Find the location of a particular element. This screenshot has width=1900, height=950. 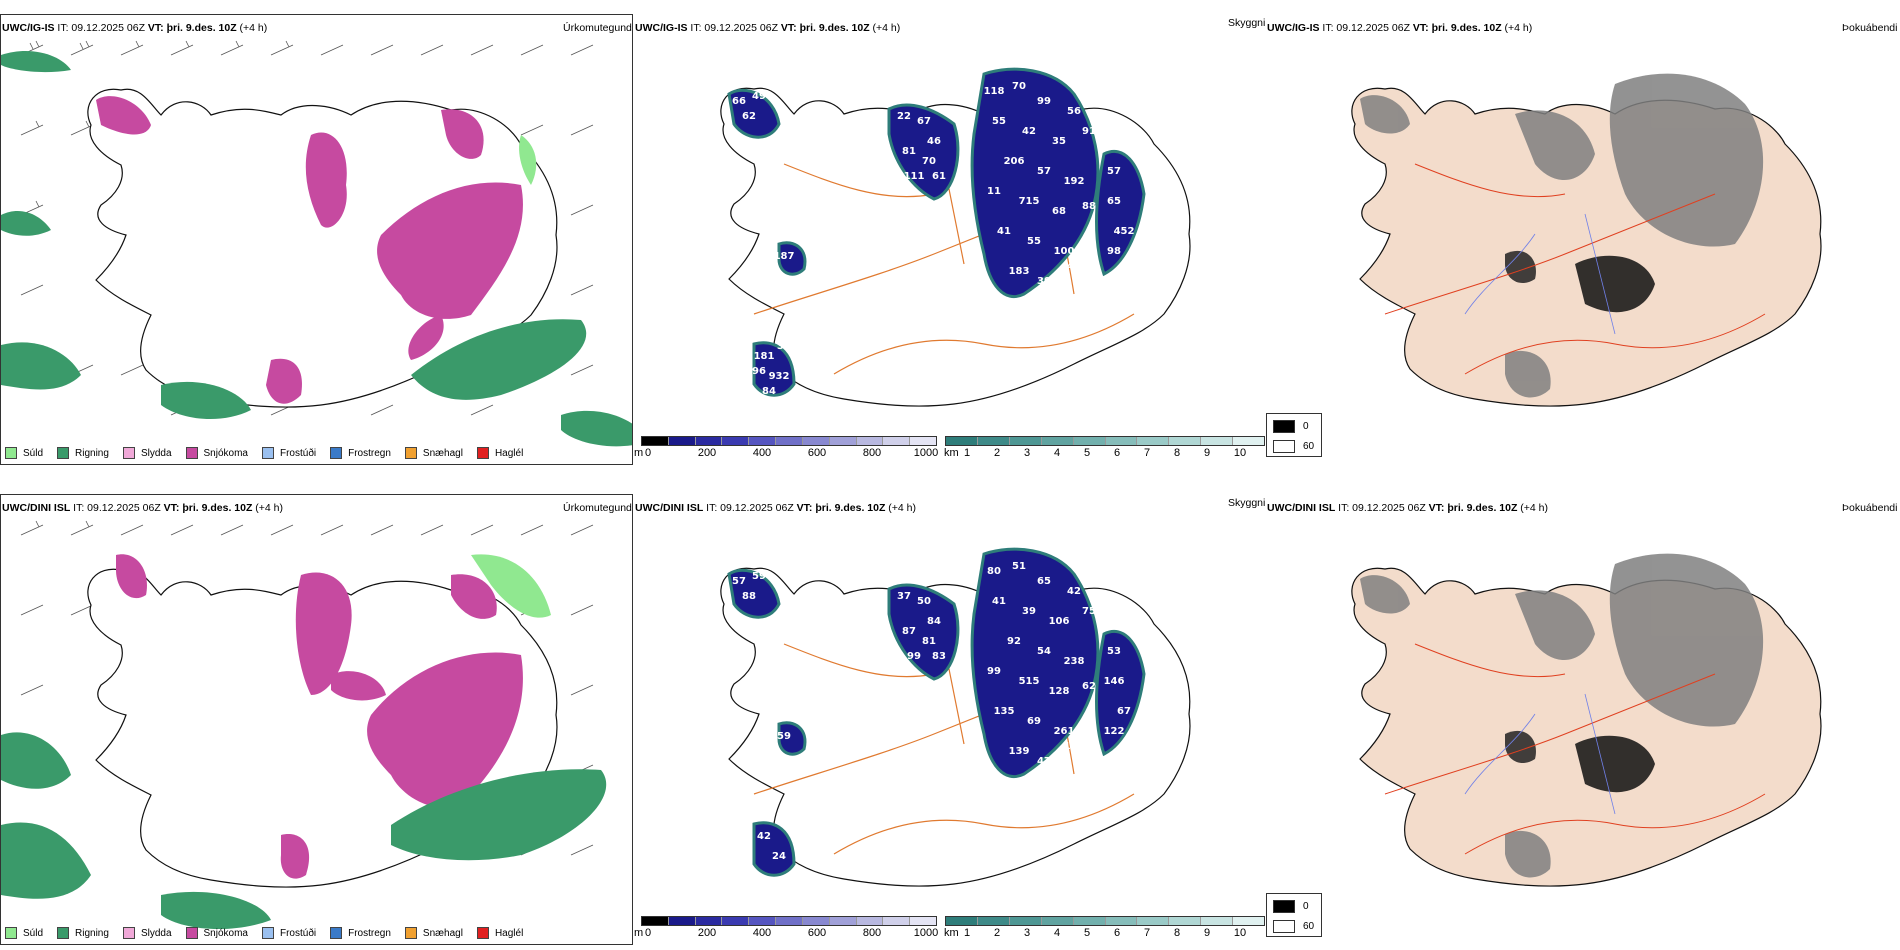

model-name: UWC/DINI ISL is located at coordinates (669, 508).